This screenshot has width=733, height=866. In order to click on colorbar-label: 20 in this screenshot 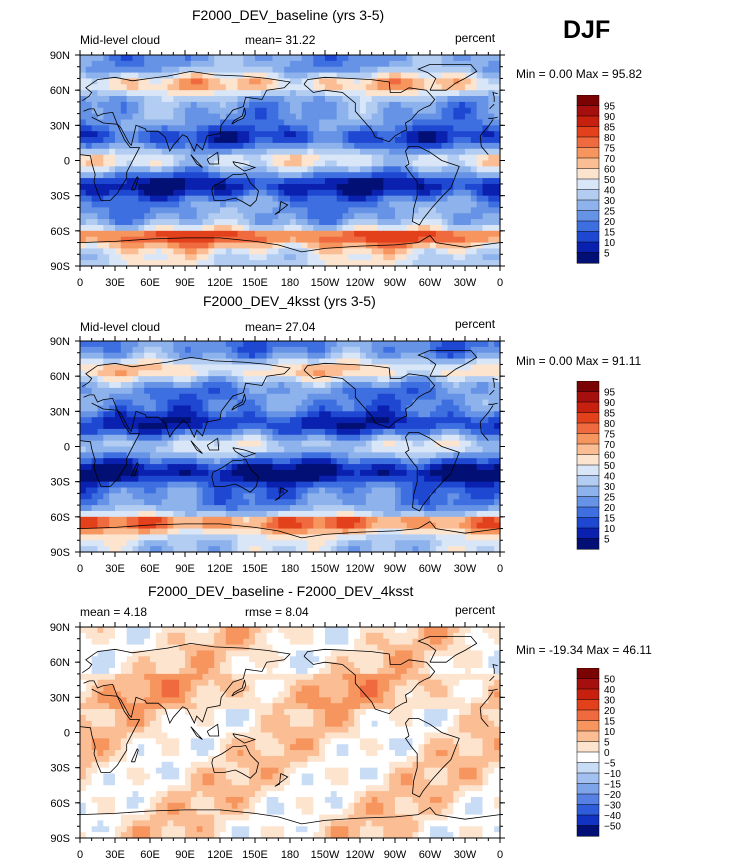, I will do `click(610, 222)`.